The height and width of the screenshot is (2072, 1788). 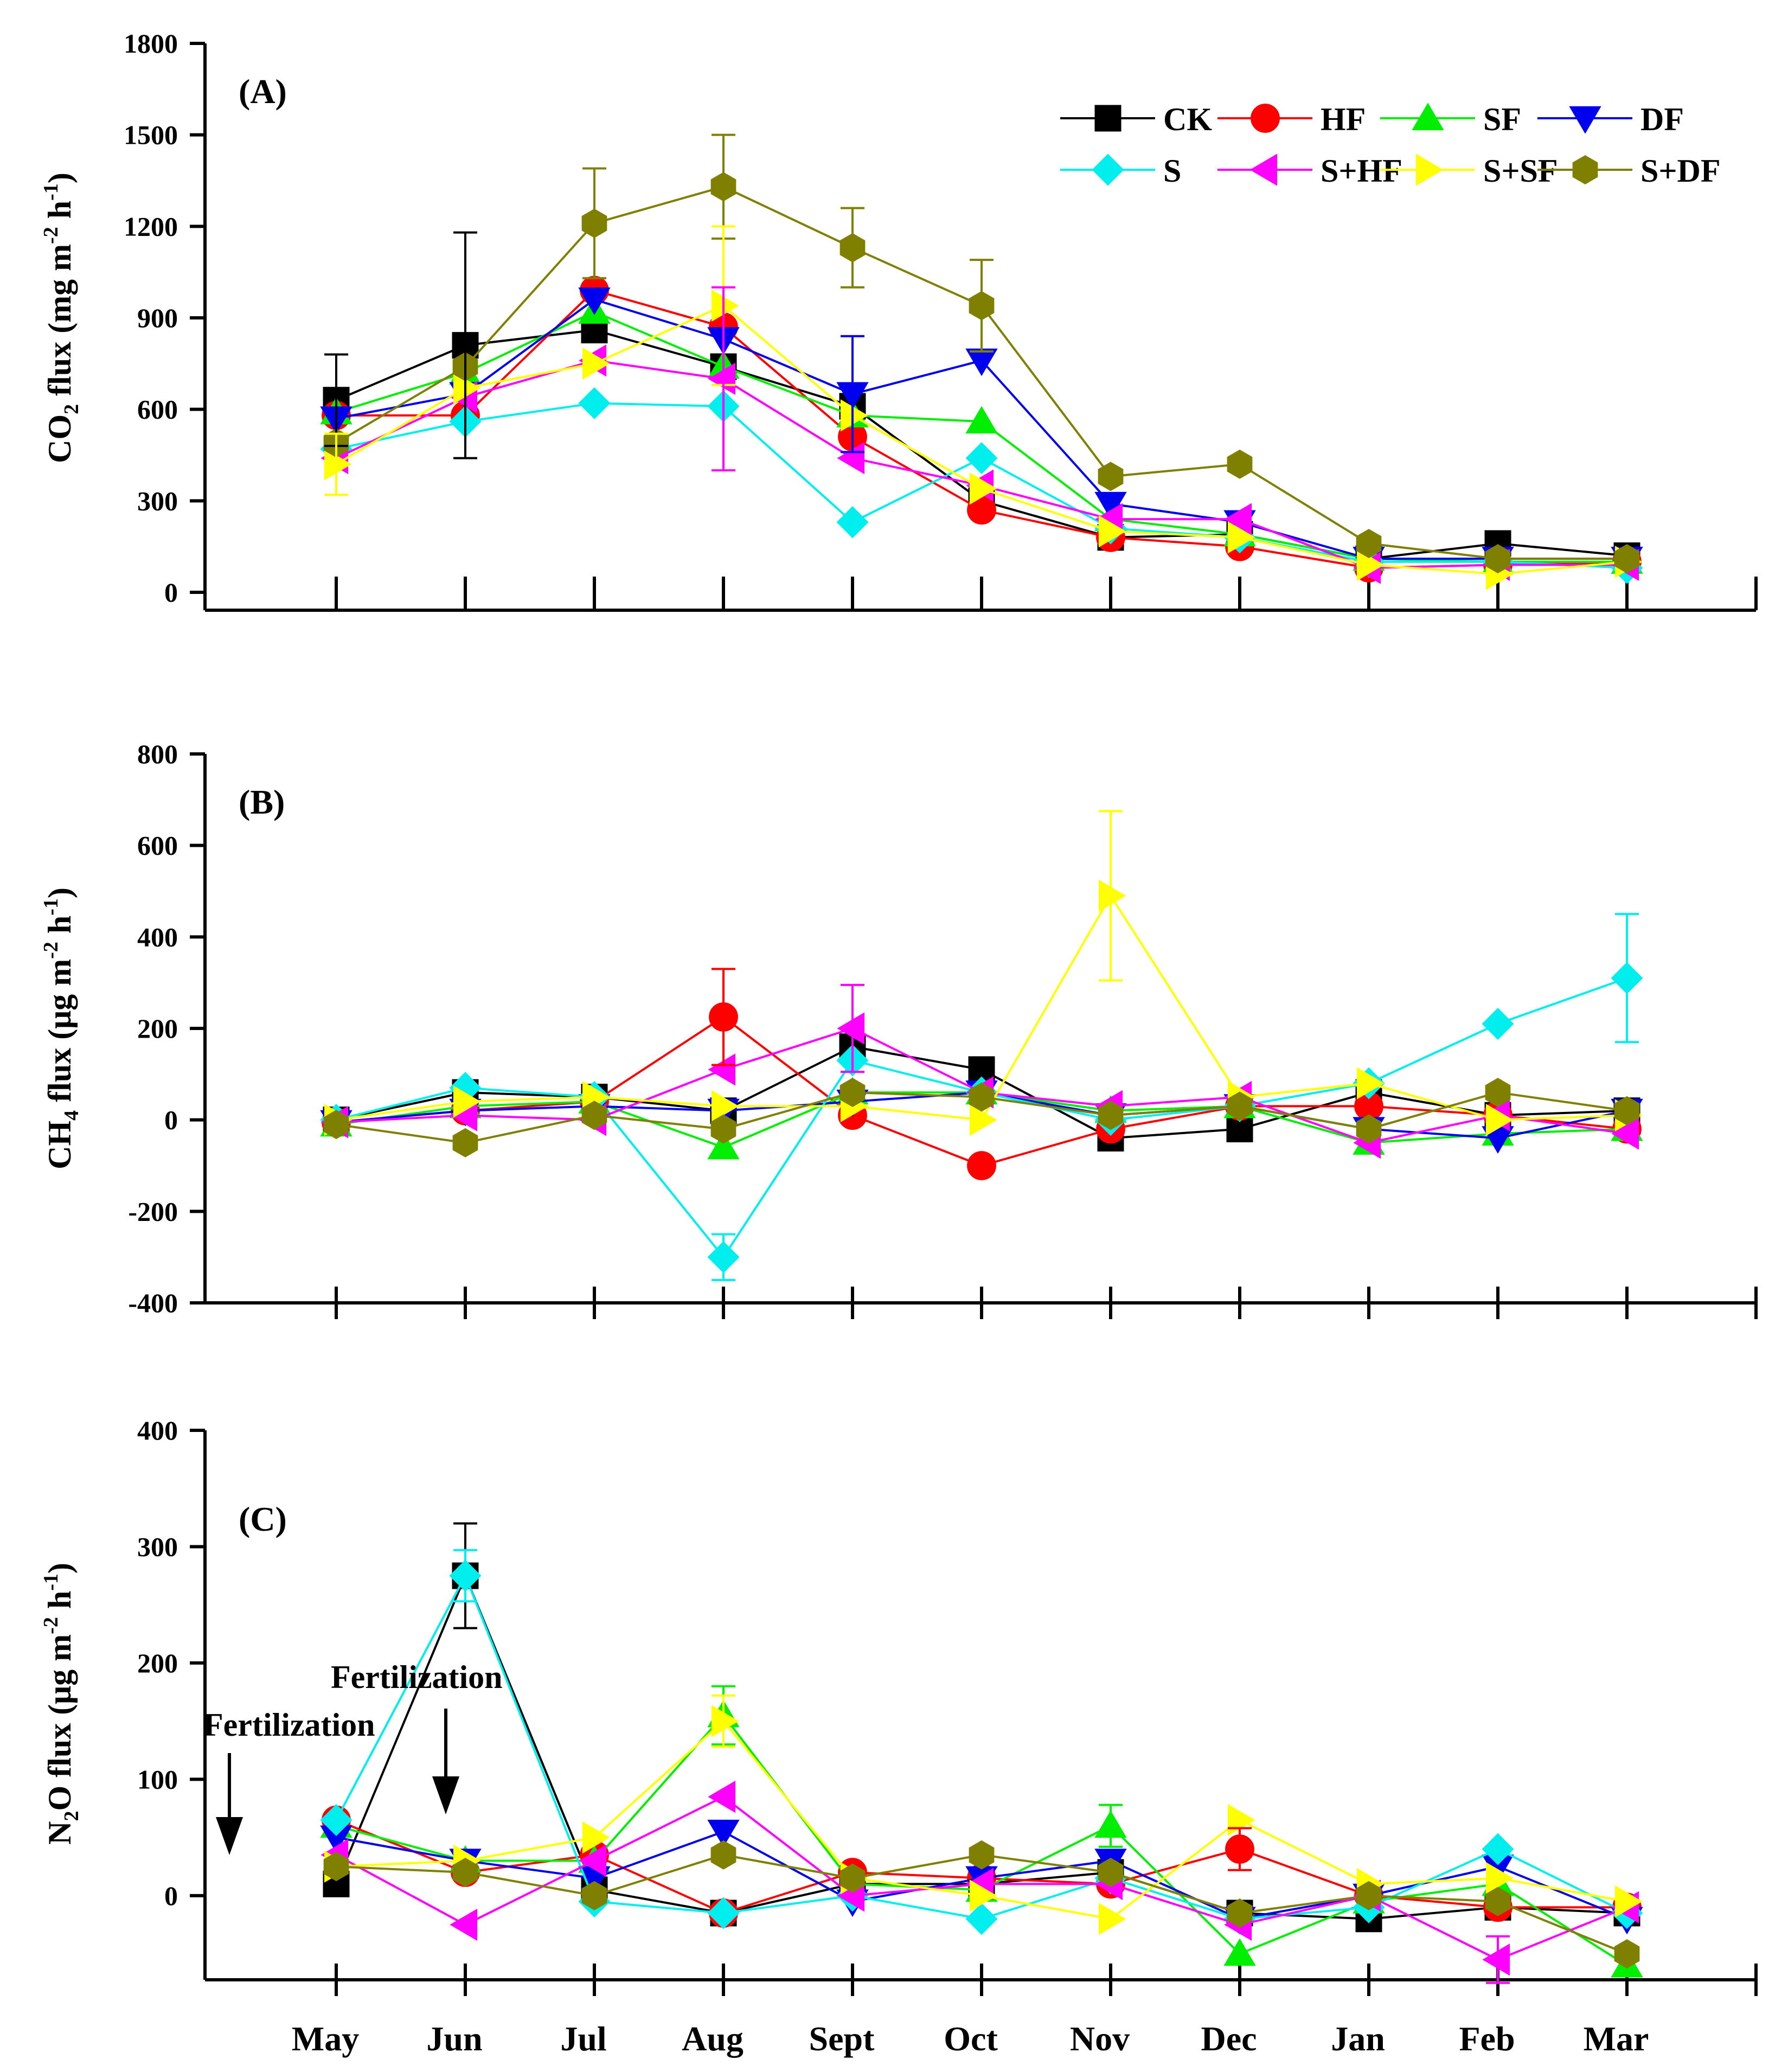 What do you see at coordinates (153, 1211) in the screenshot?
I see `y-tick-label: -200` at bounding box center [153, 1211].